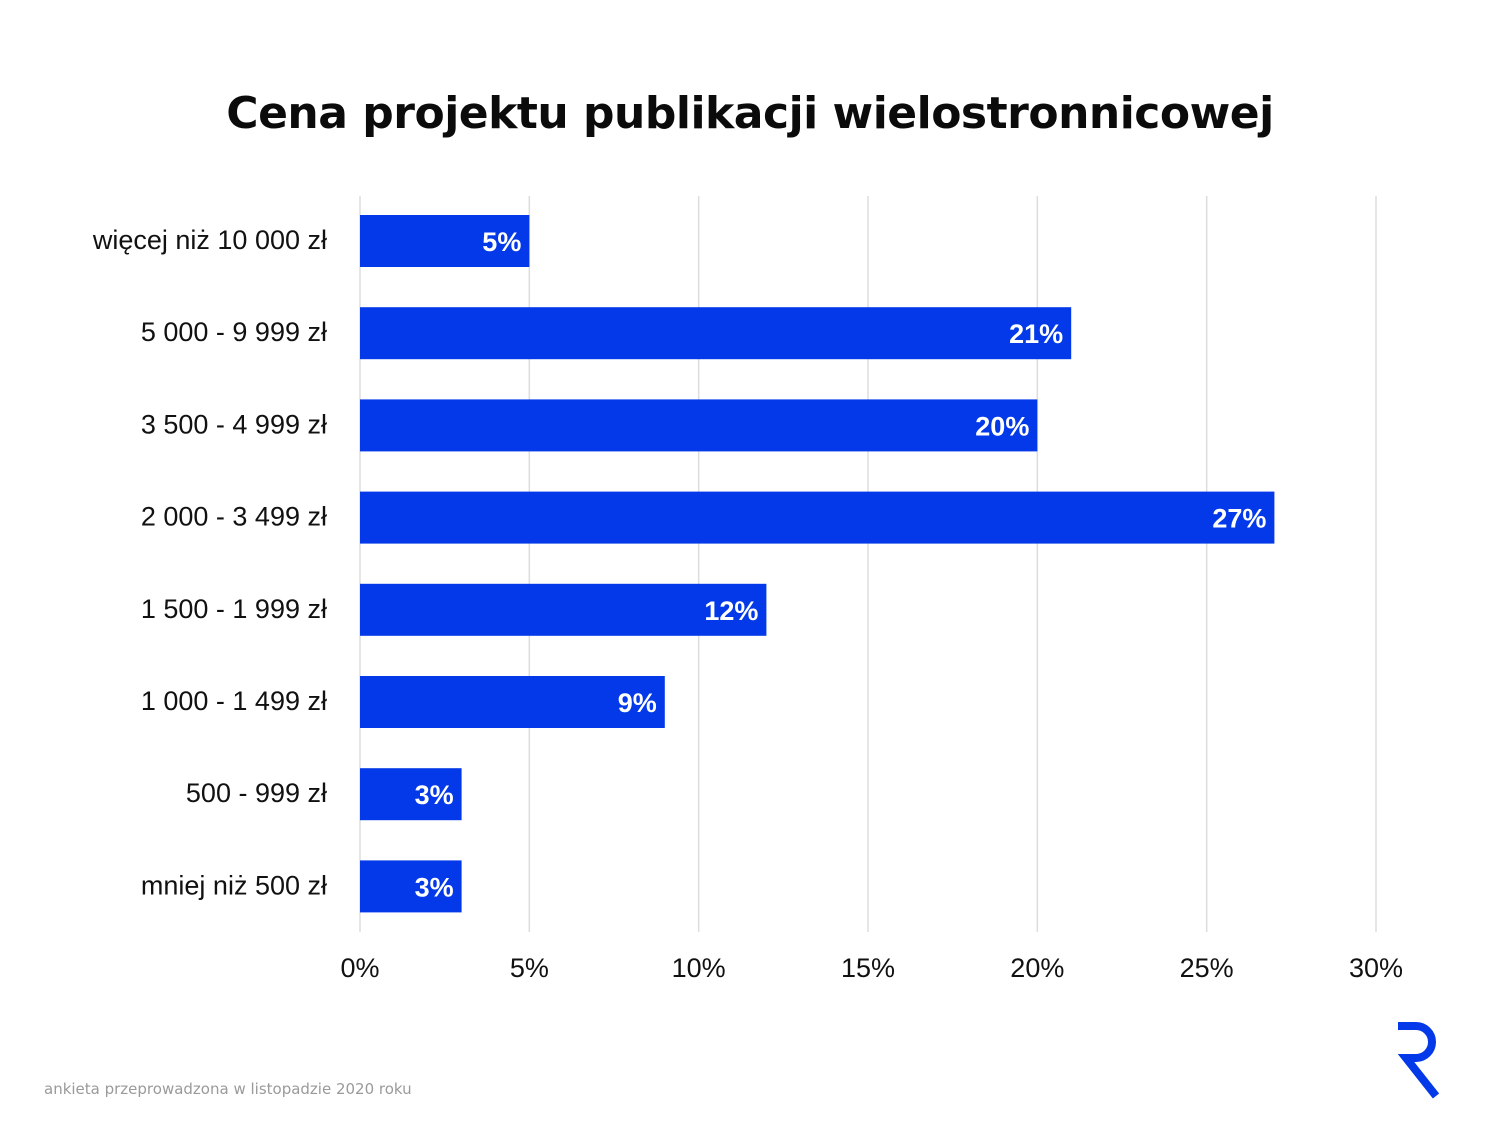  I want to click on category-label: mniej niż 500 zł, so click(234, 885).